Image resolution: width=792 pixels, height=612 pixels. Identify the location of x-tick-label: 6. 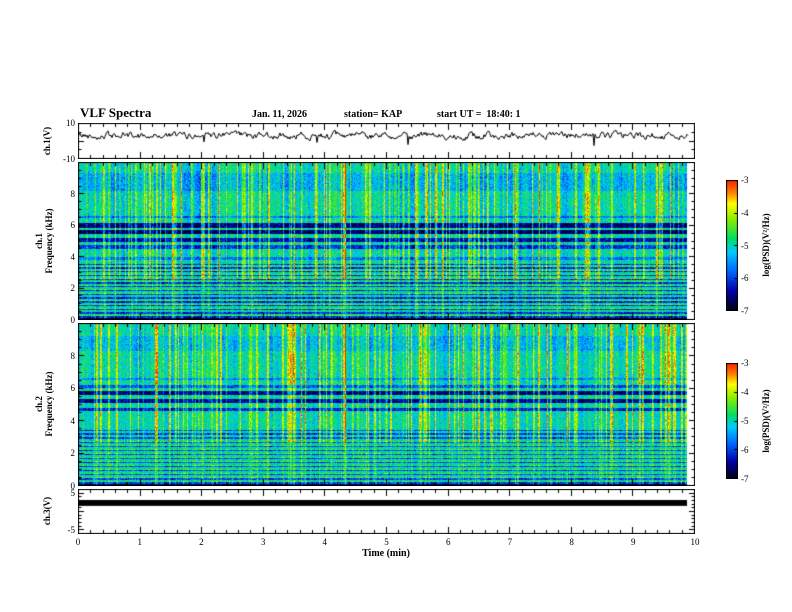
(448, 542).